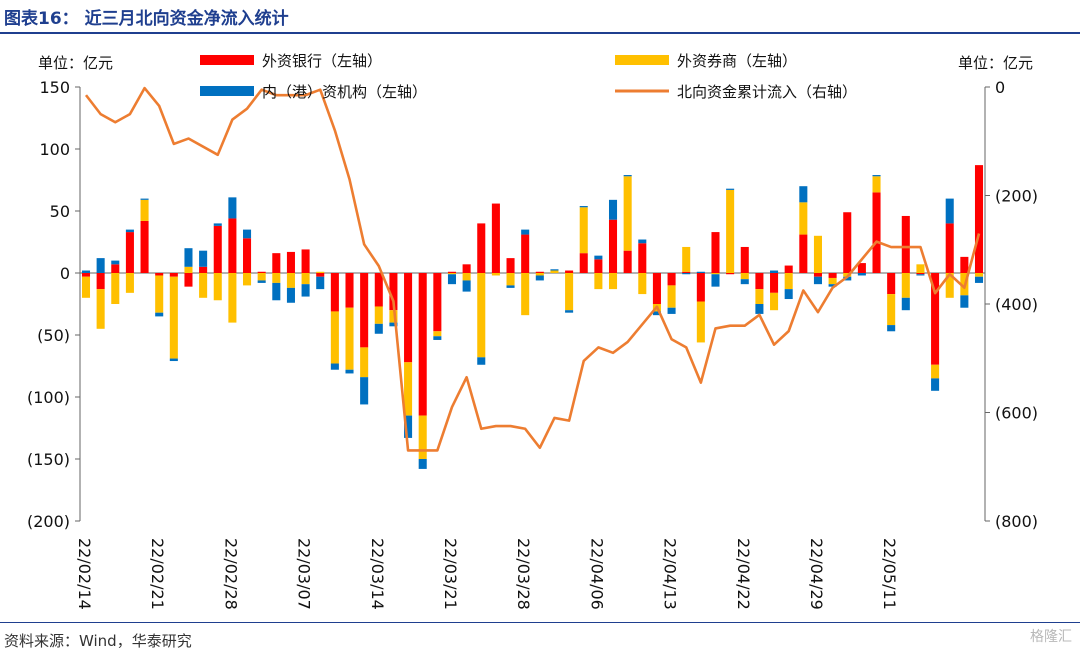 This screenshot has height=651, width=1080. I want to click on legend-item-cumulative-label: 北向资金累计流入（右轴）, so click(767, 92).